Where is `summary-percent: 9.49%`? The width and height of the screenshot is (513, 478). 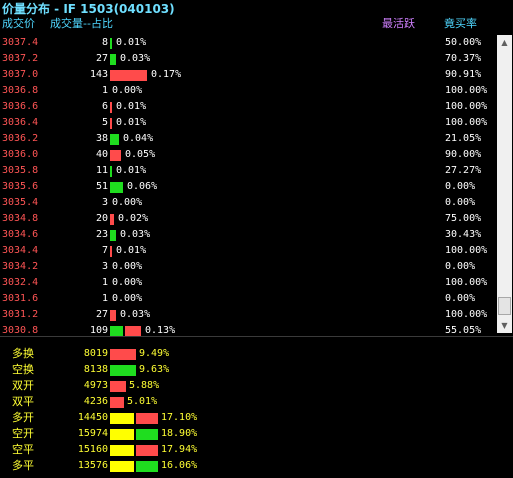 summary-percent: 9.49% is located at coordinates (154, 353).